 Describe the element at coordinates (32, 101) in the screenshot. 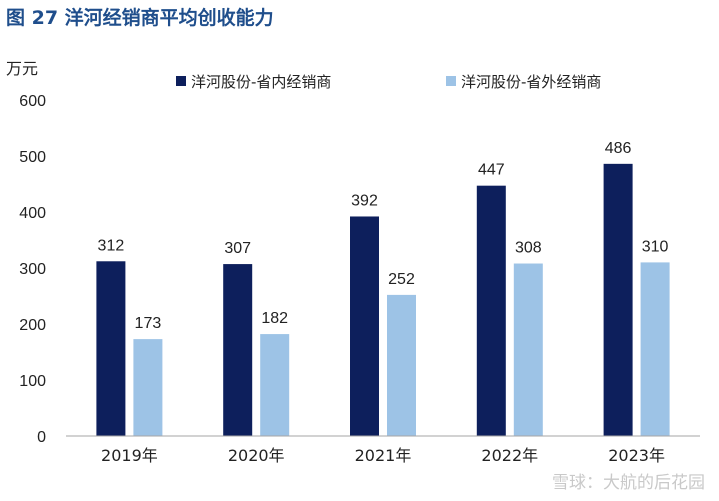

I see `y-tick-label: 600` at that location.